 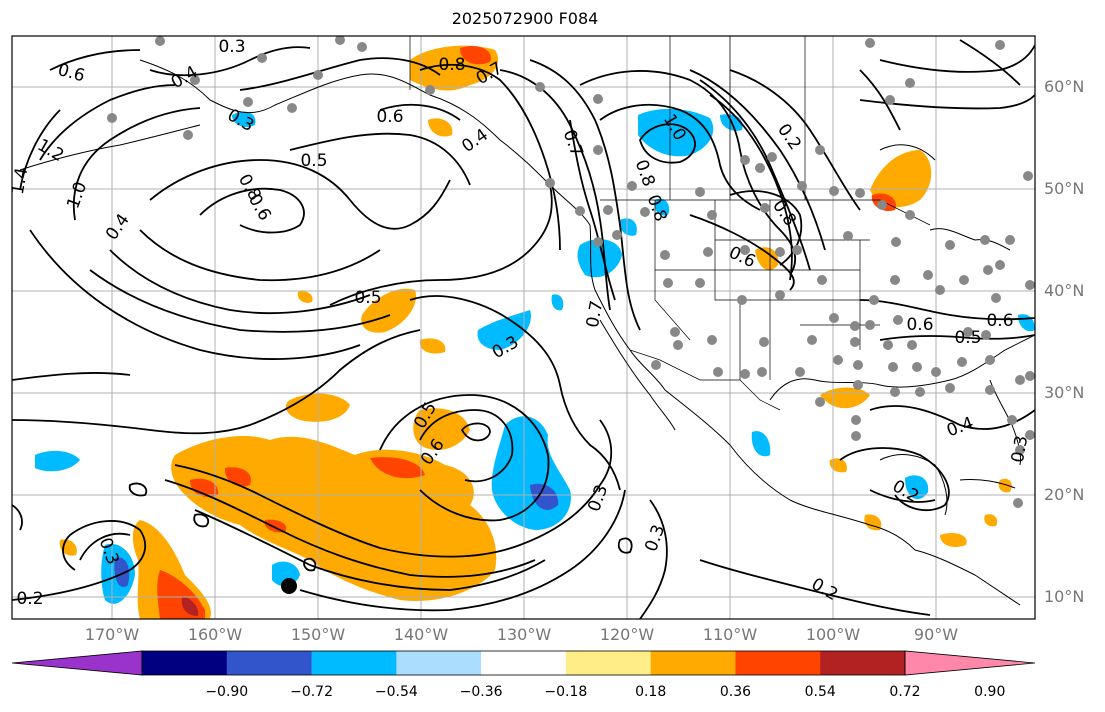 What do you see at coordinates (902, 367) in the screenshot?
I see `coast-gulf` at bounding box center [902, 367].